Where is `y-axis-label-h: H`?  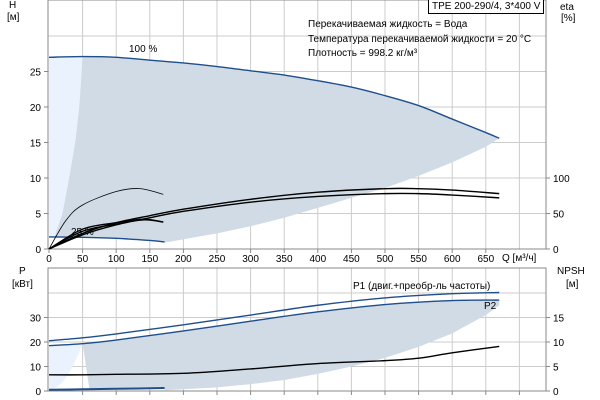 y-axis-label-h: H is located at coordinates (13, 5).